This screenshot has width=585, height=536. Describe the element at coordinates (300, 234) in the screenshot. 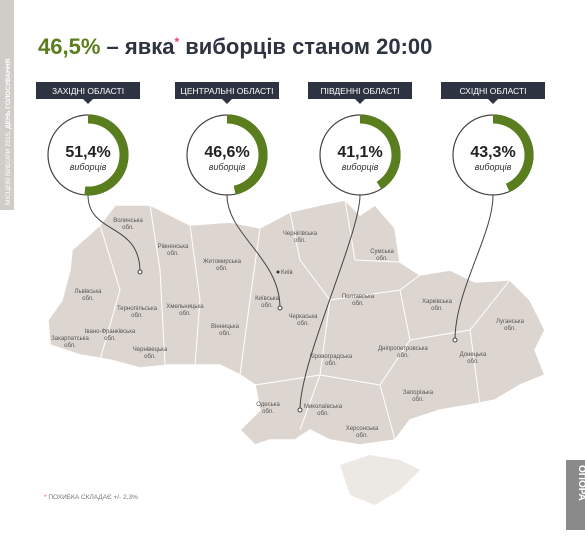

I see `oblast-name: Чернігівська` at that location.